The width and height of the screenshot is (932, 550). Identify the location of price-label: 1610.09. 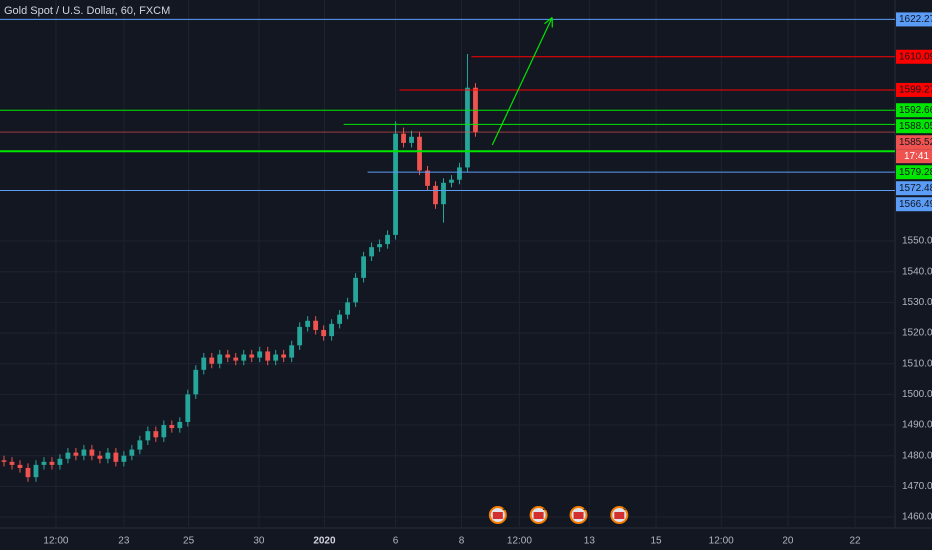
(915, 56).